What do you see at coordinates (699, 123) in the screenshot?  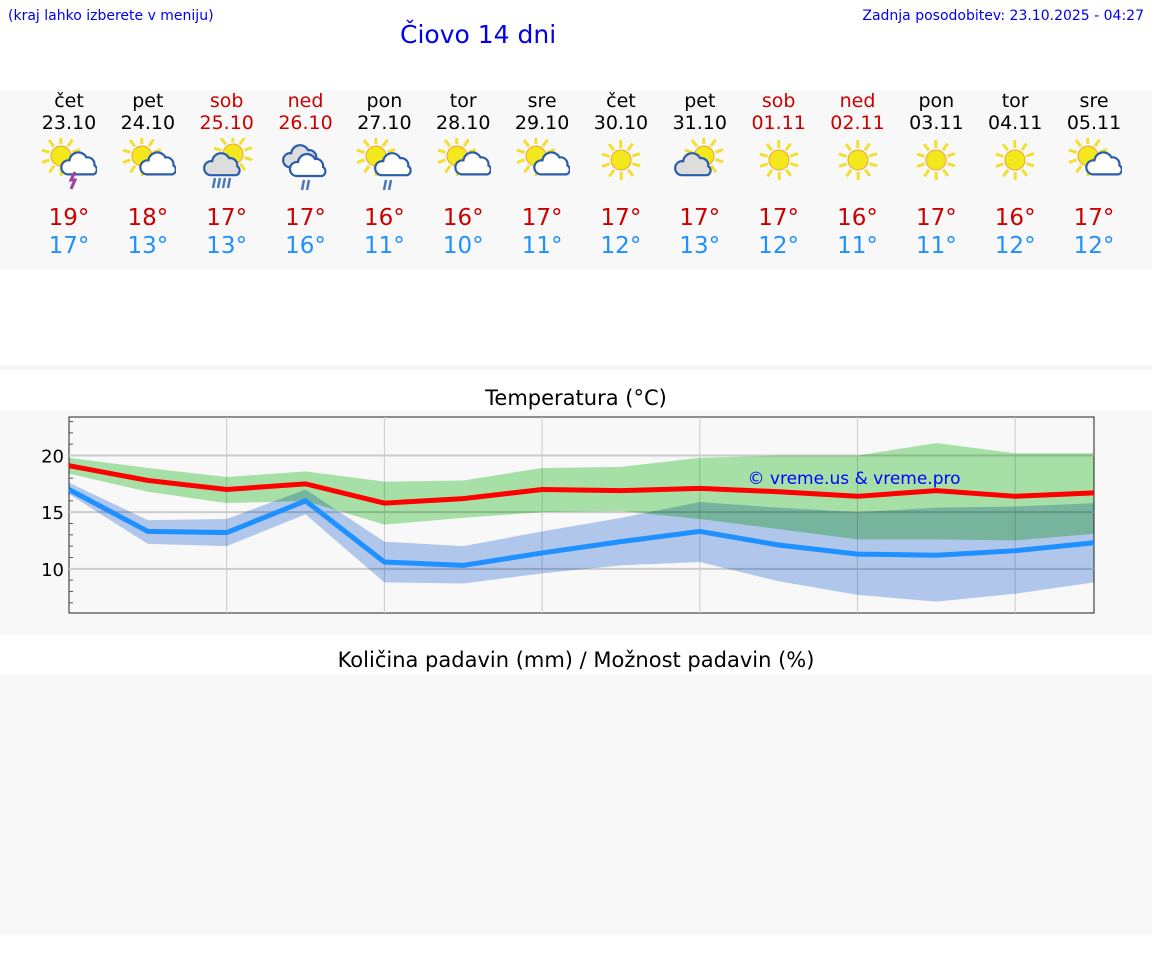 I see `day-date: 31.10` at bounding box center [699, 123].